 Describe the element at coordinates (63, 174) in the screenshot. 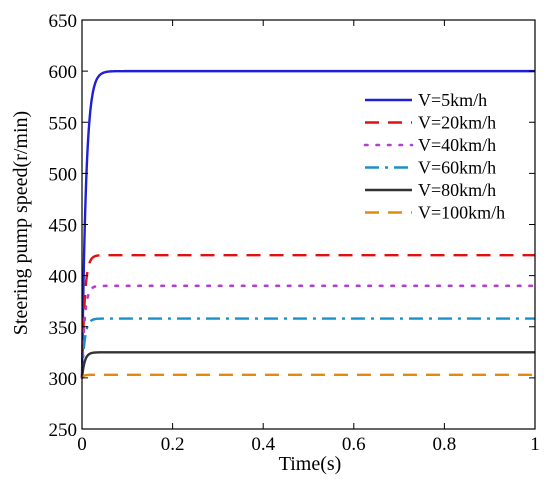

I see `y-tick-label: 500` at that location.